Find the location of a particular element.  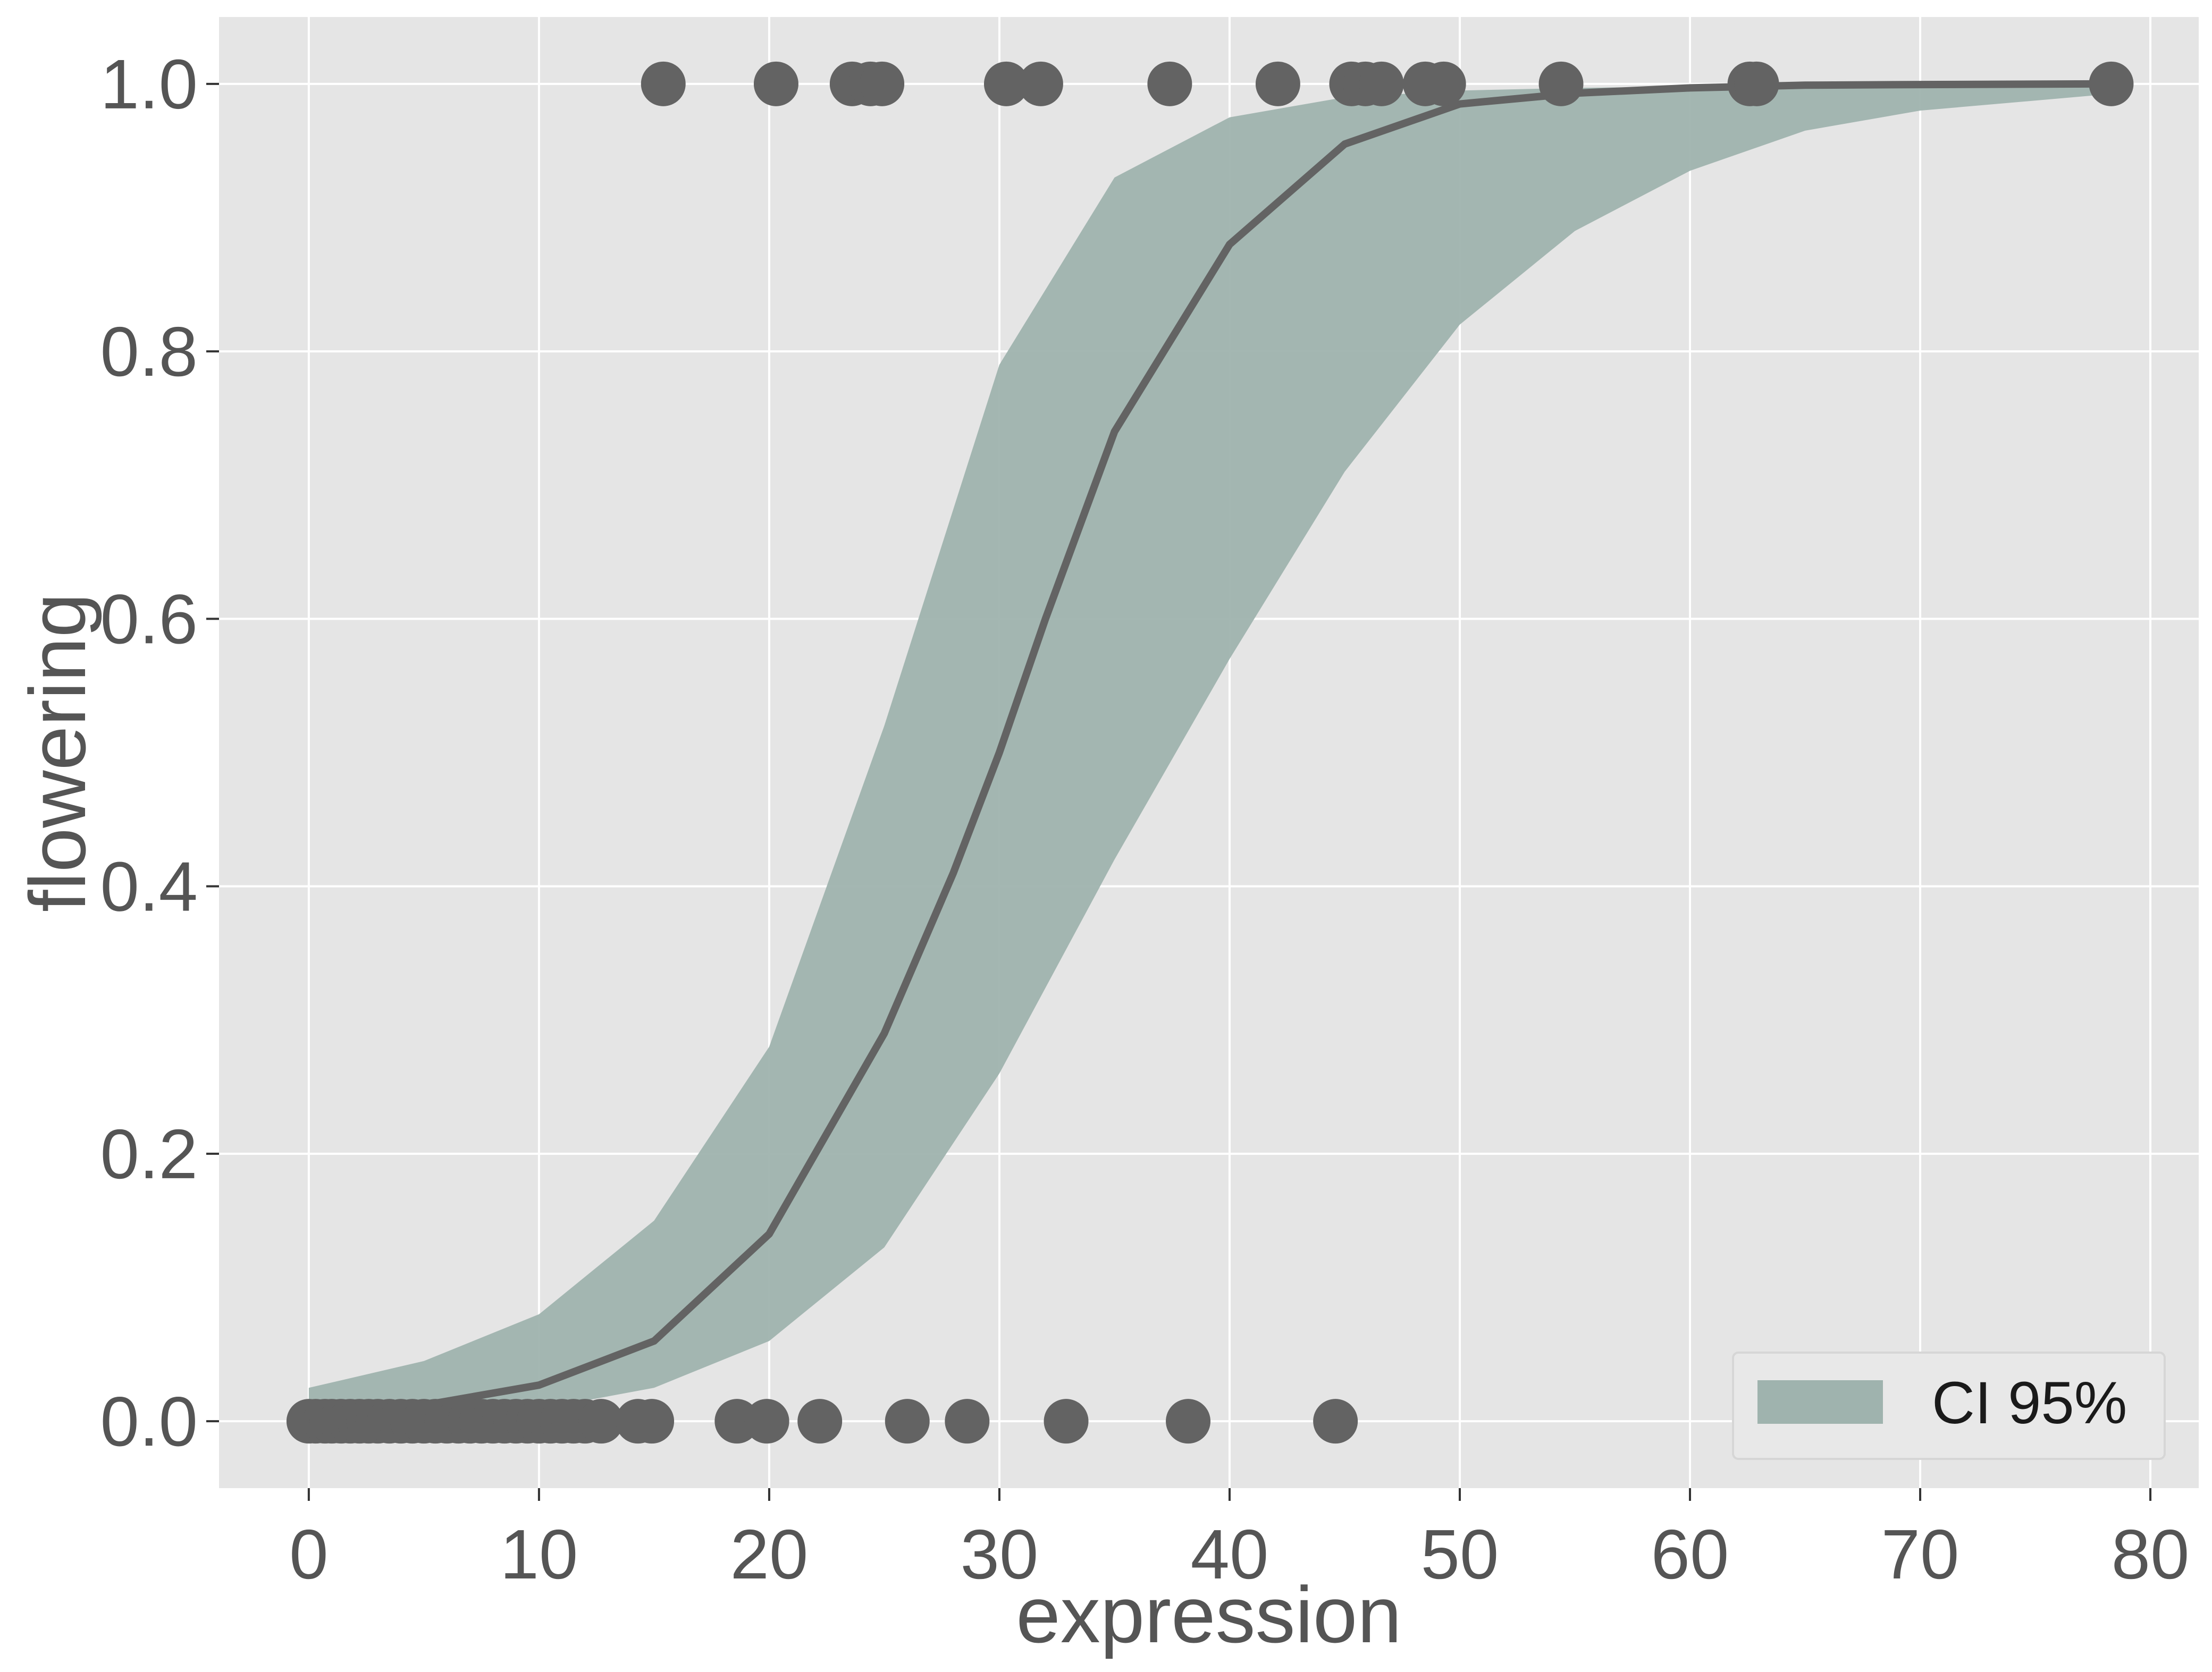

x-tick-label: 60 is located at coordinates (1690, 1554).